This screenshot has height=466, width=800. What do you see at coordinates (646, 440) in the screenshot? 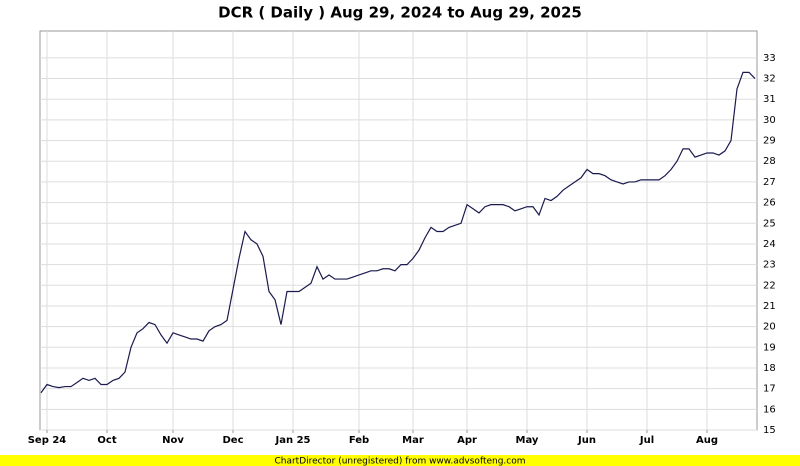
I see `x-tick-label: Jul` at bounding box center [646, 440].